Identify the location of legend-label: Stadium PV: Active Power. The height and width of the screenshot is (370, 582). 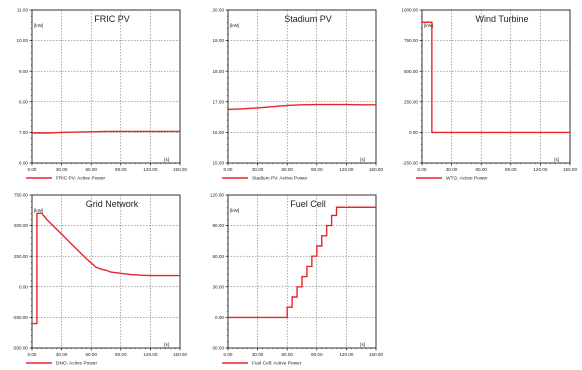
(280, 179).